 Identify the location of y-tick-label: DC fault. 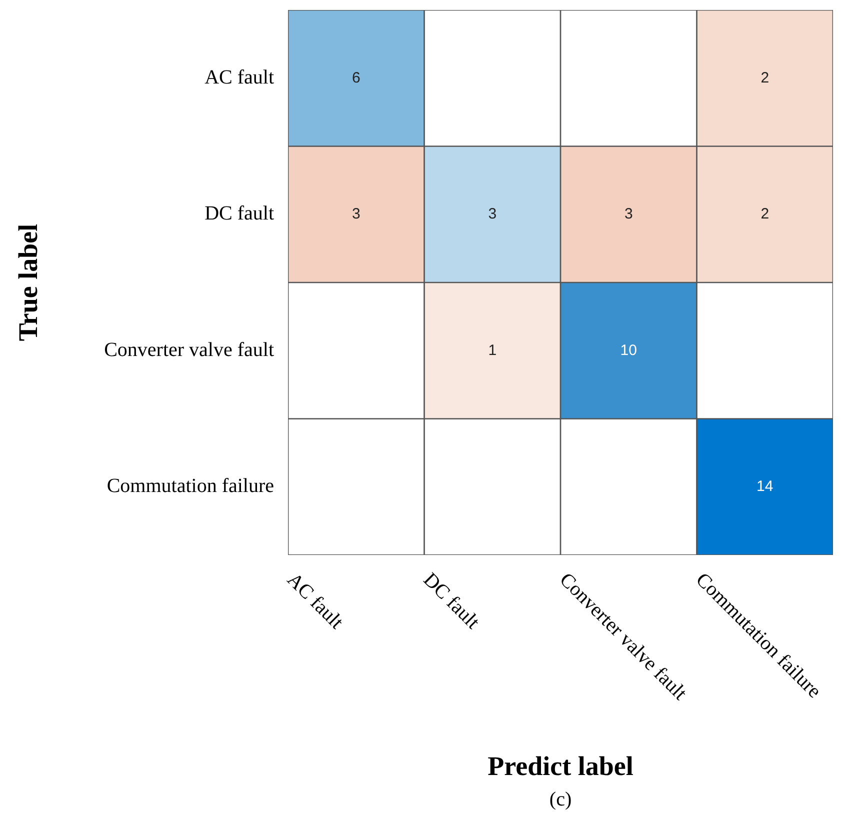
(239, 213).